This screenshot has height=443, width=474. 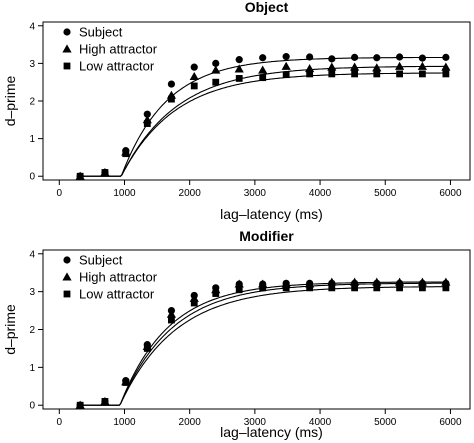 I want to click on x-tick-label: 4000, so click(x=320, y=193).